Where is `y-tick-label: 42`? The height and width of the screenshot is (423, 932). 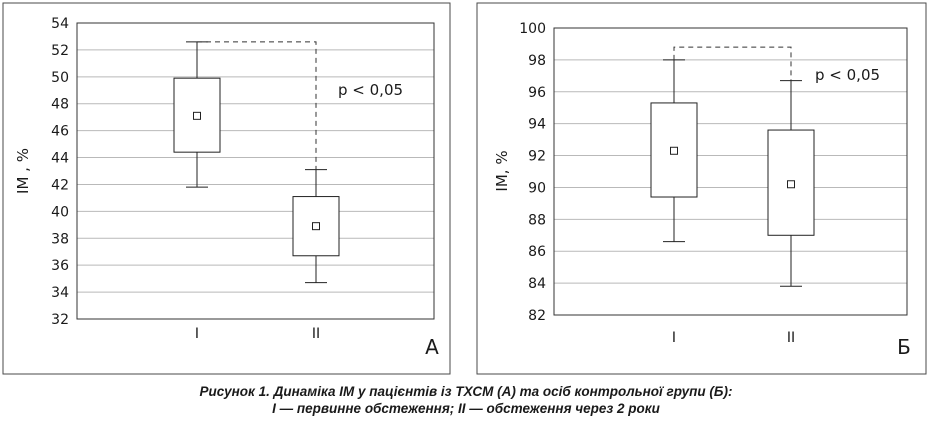
y-tick-label: 42 is located at coordinates (60, 185).